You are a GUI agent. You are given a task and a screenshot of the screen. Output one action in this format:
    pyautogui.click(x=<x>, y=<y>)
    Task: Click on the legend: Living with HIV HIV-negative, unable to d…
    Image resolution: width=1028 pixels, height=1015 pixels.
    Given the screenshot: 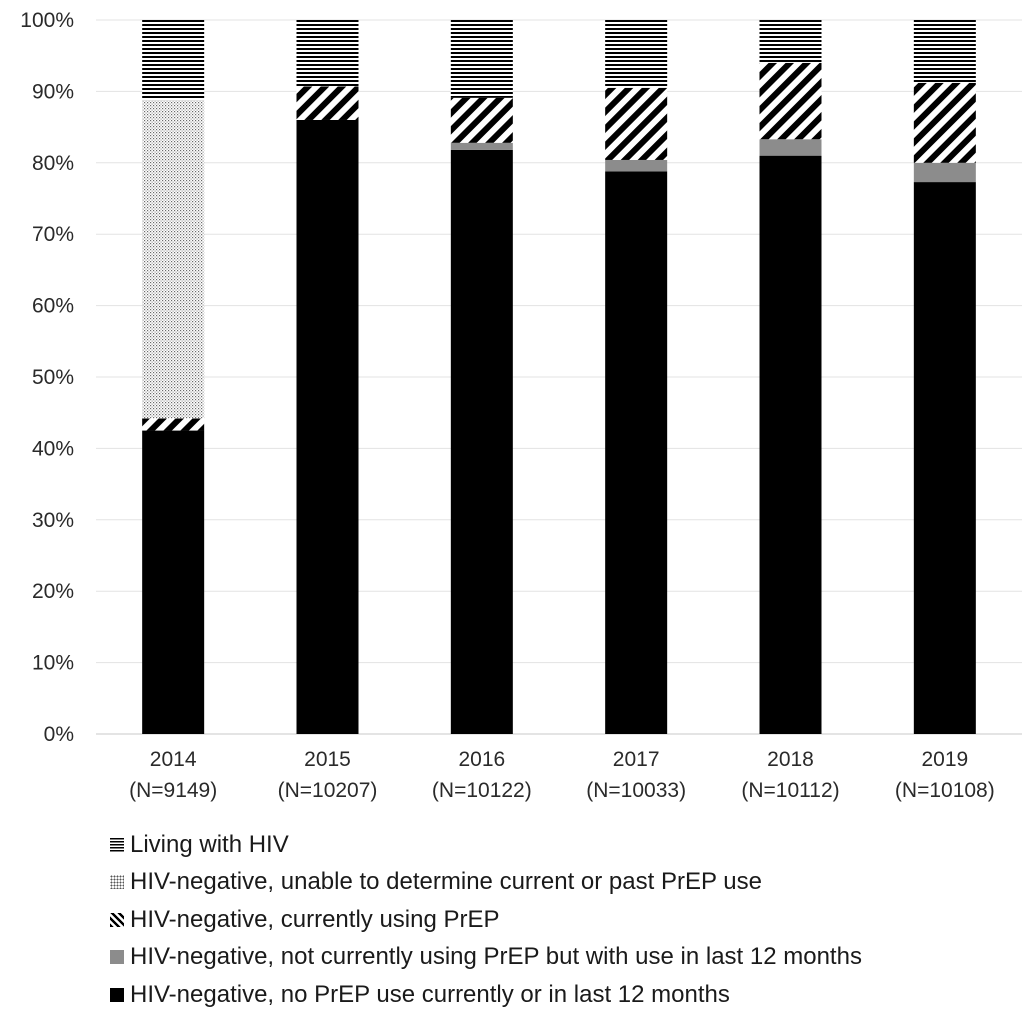 What is the action you would take?
    pyautogui.click(x=486, y=920)
    